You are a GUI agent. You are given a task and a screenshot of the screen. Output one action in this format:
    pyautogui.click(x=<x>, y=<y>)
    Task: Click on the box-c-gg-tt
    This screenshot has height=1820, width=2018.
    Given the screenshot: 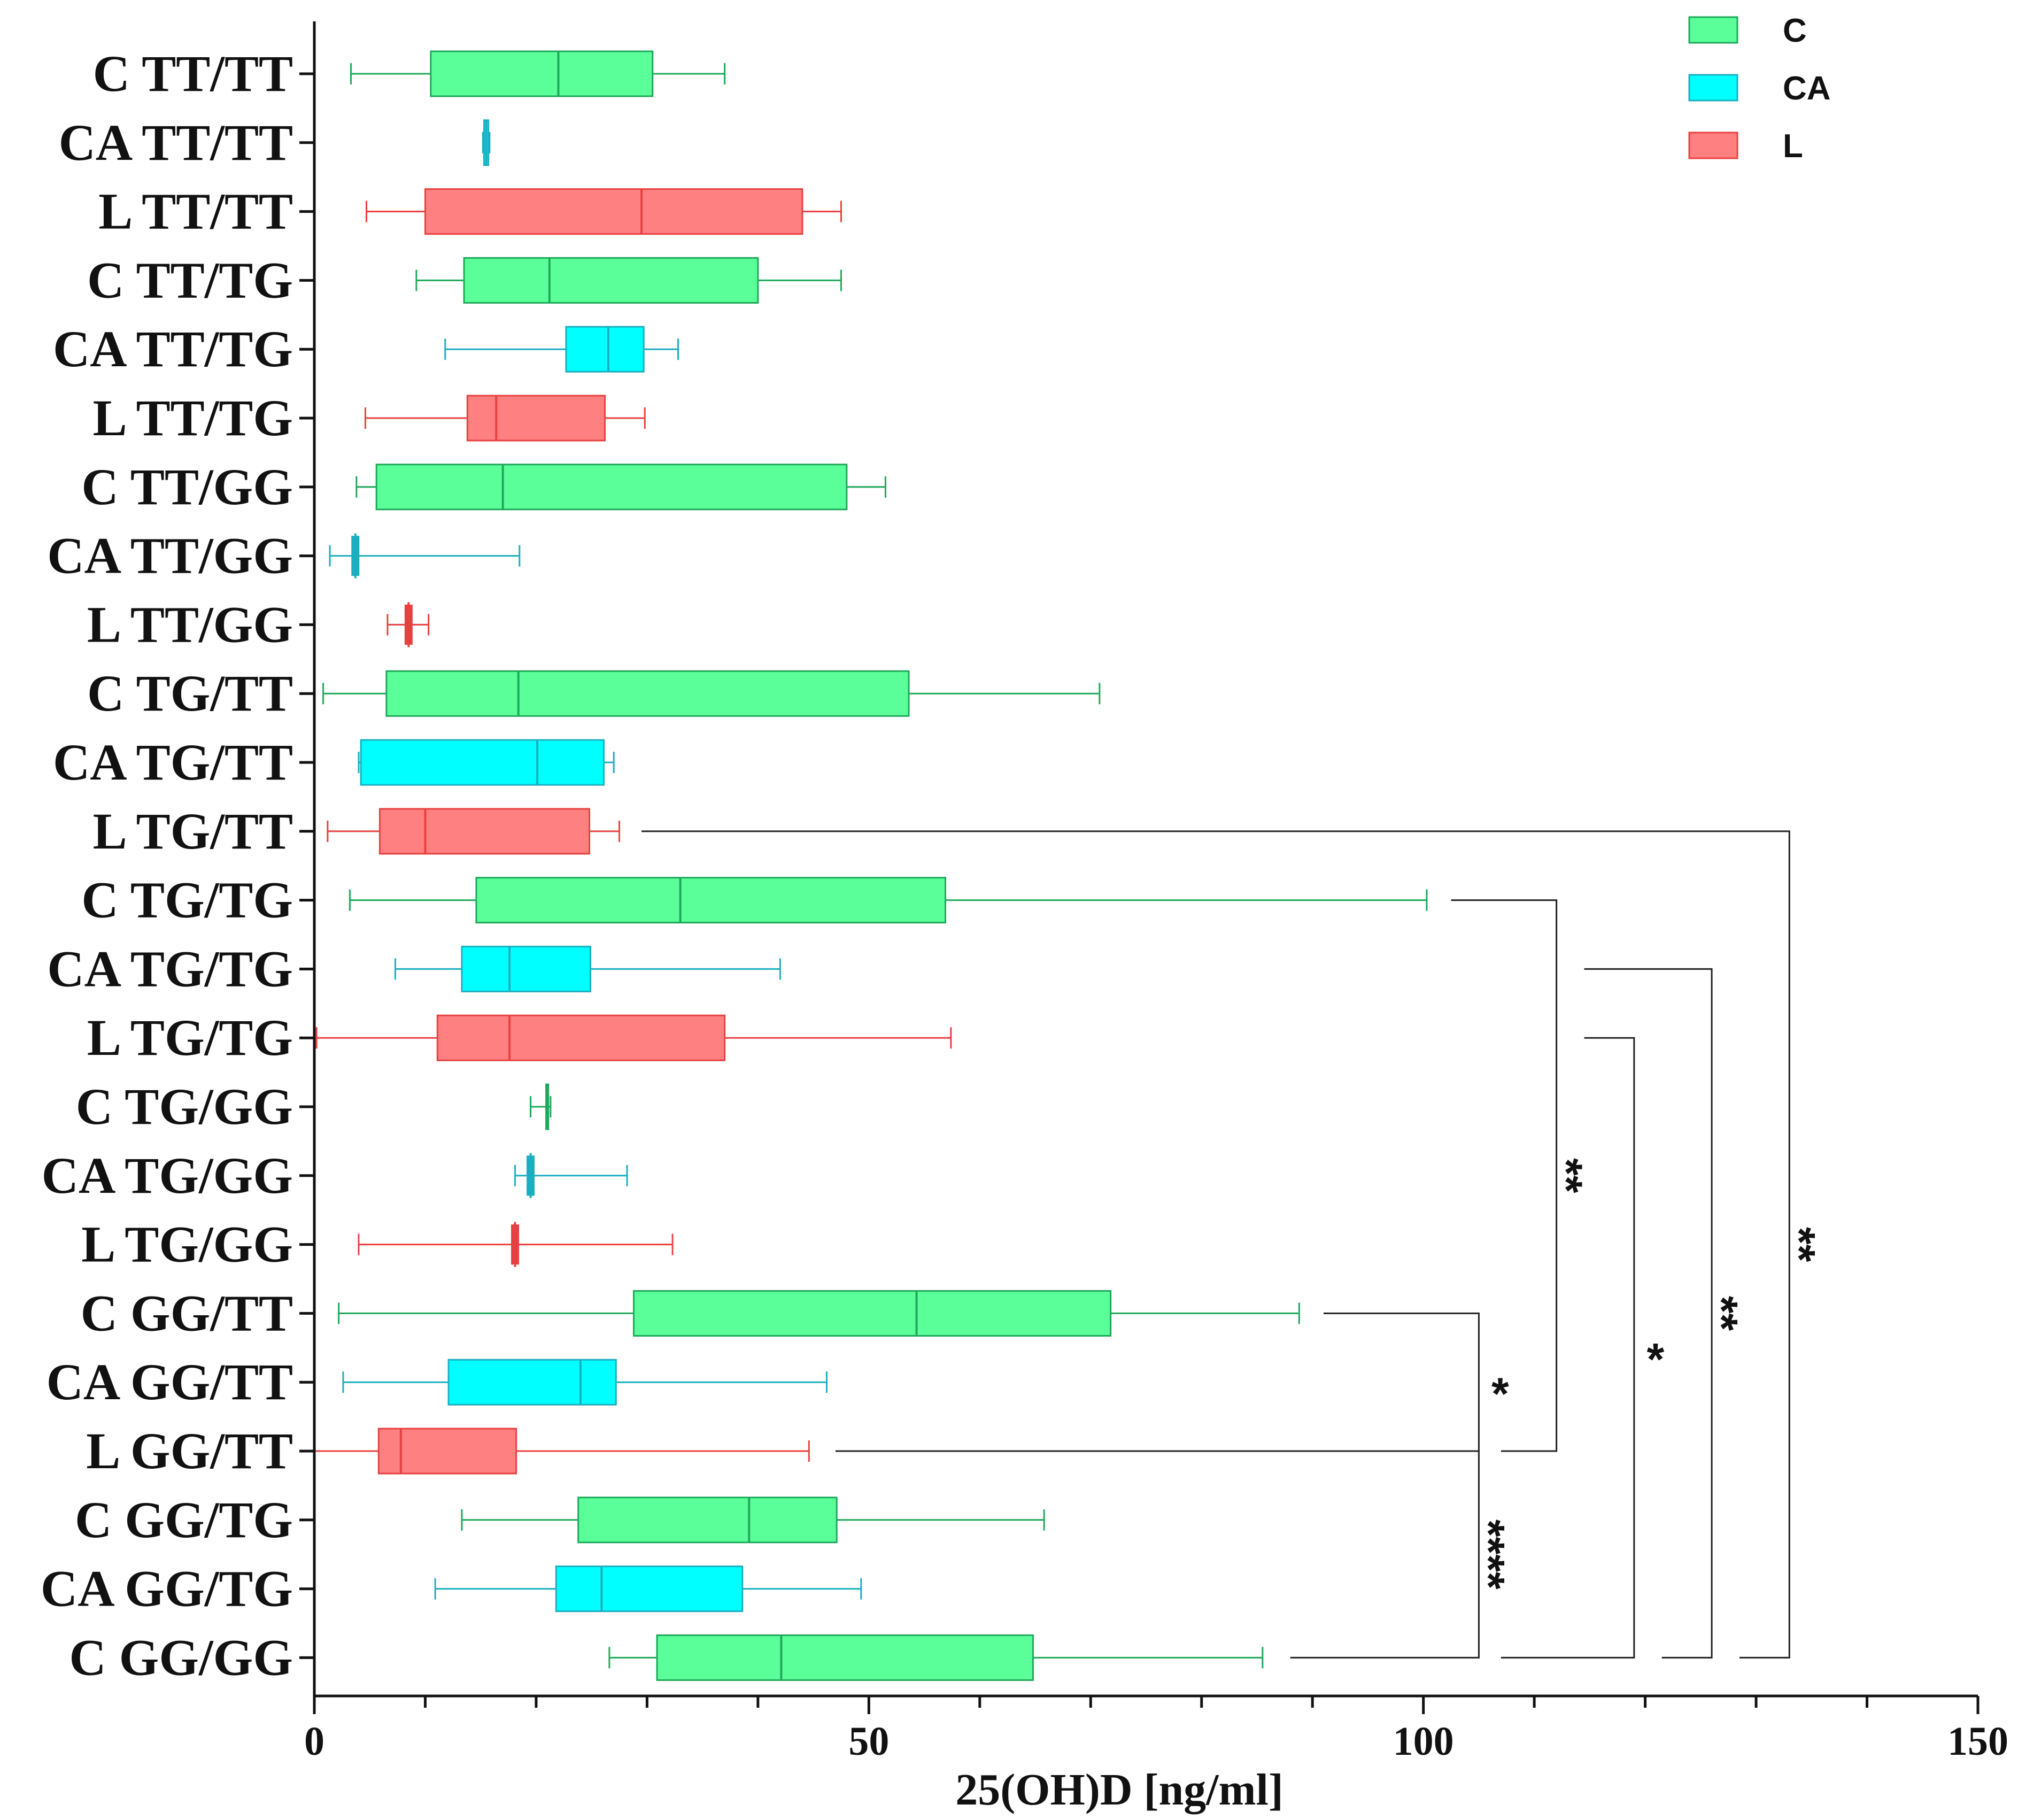 What is the action you would take?
    pyautogui.click(x=819, y=1314)
    